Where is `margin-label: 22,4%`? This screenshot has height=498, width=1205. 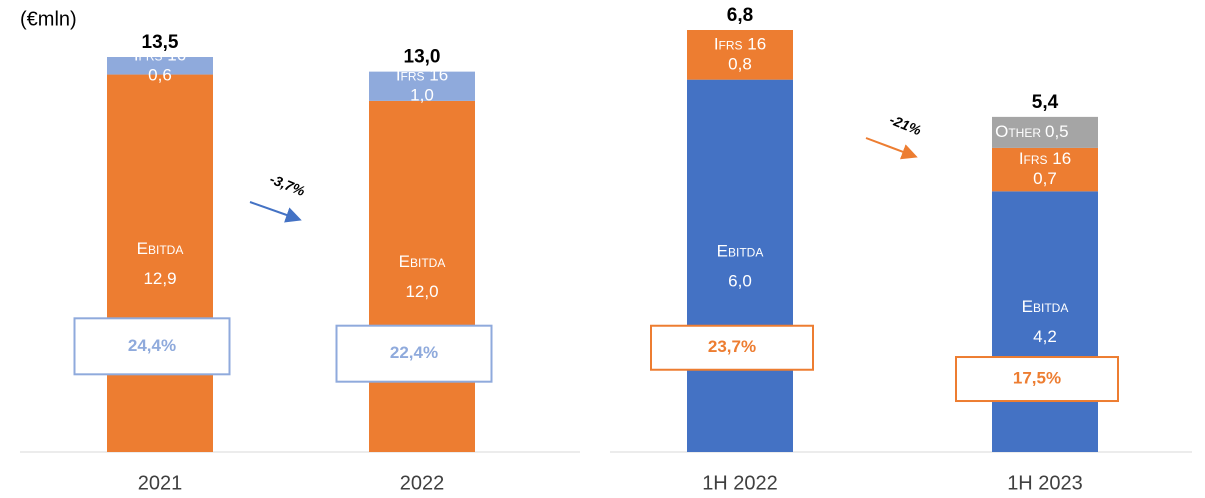
margin-label: 22,4% is located at coordinates (414, 352).